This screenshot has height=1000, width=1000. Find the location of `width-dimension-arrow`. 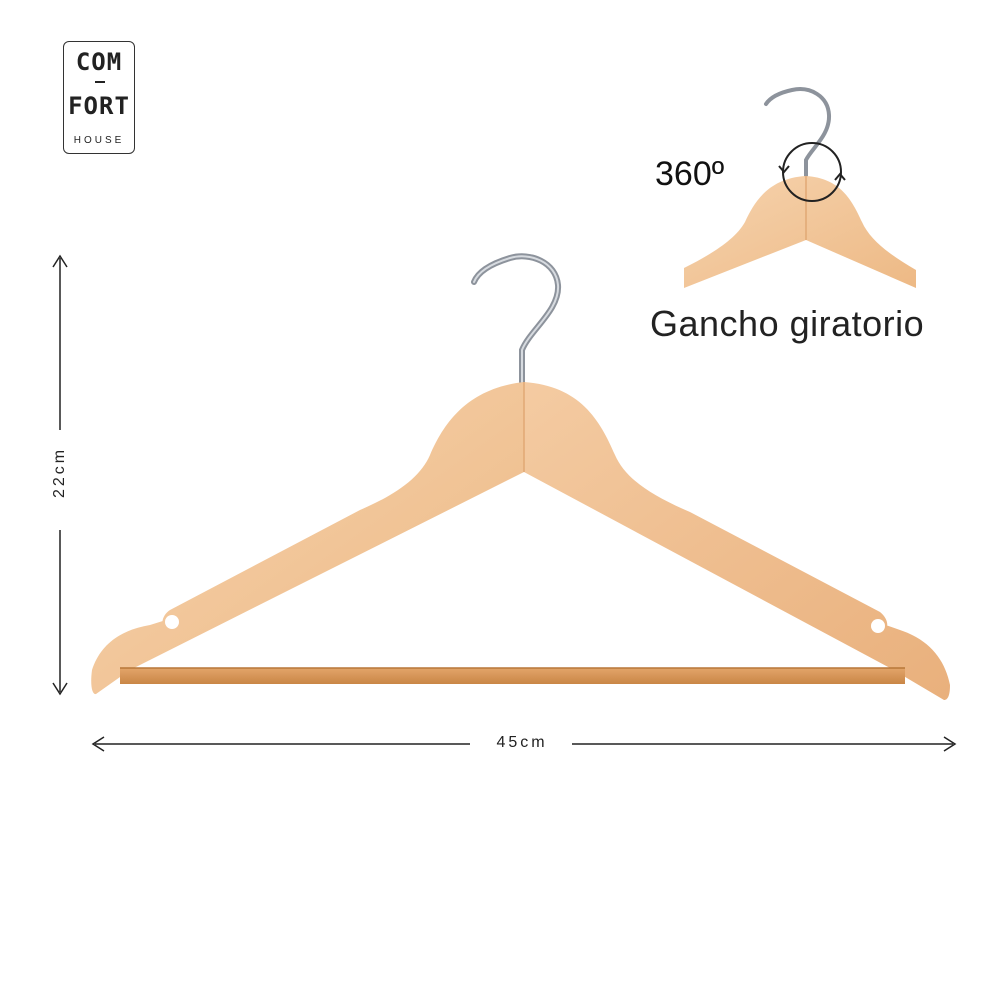

width-dimension-arrow is located at coordinates (524, 744).